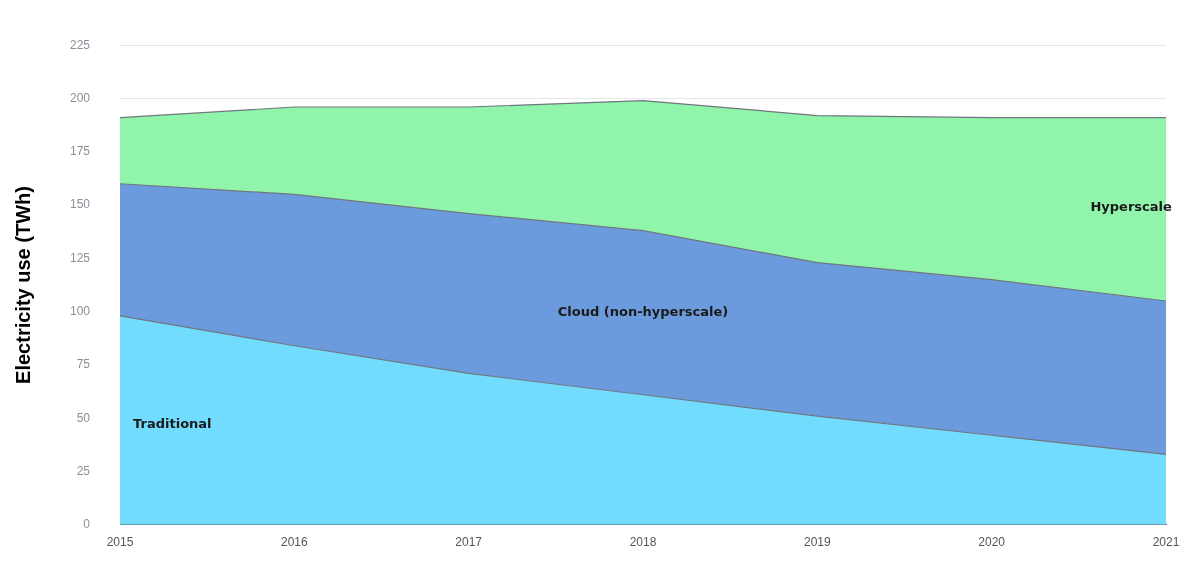 The height and width of the screenshot is (570, 1194). What do you see at coordinates (80, 97) in the screenshot?
I see `y-tick-label: 200` at bounding box center [80, 97].